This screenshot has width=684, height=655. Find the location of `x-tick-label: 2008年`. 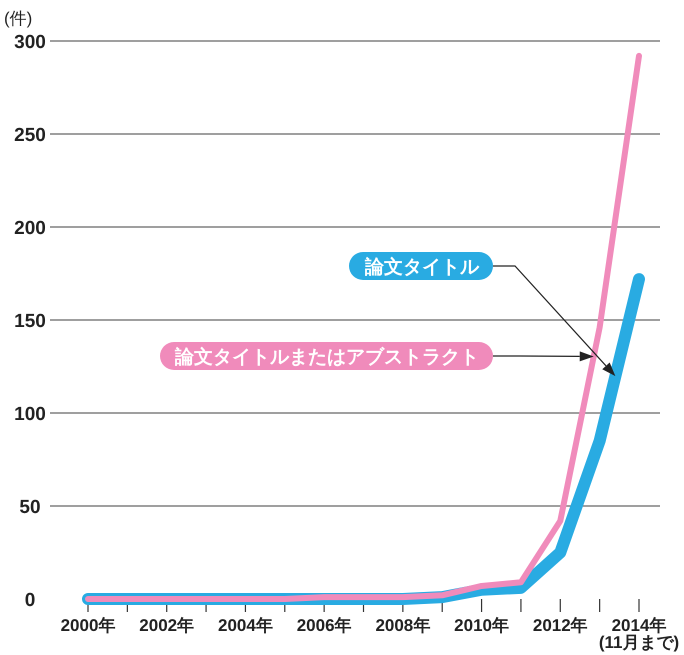

x-tick-label: 2008年 is located at coordinates (402, 625).